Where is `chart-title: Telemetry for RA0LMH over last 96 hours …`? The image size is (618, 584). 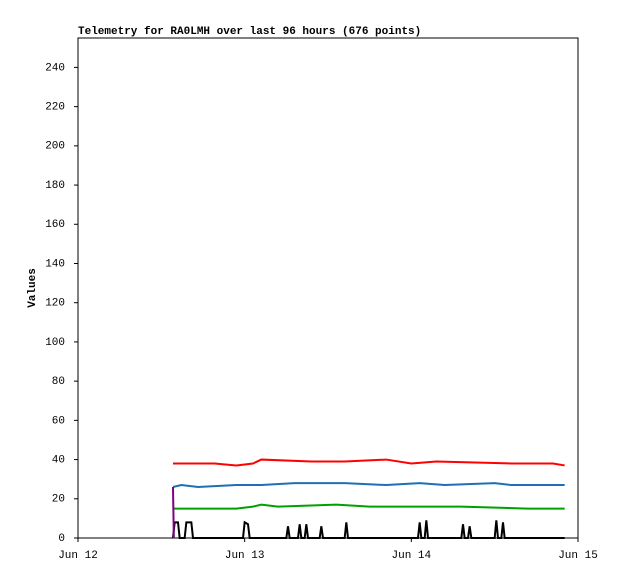 chart-title: Telemetry for RA0LMH over last 96 hours … is located at coordinates (249, 32).